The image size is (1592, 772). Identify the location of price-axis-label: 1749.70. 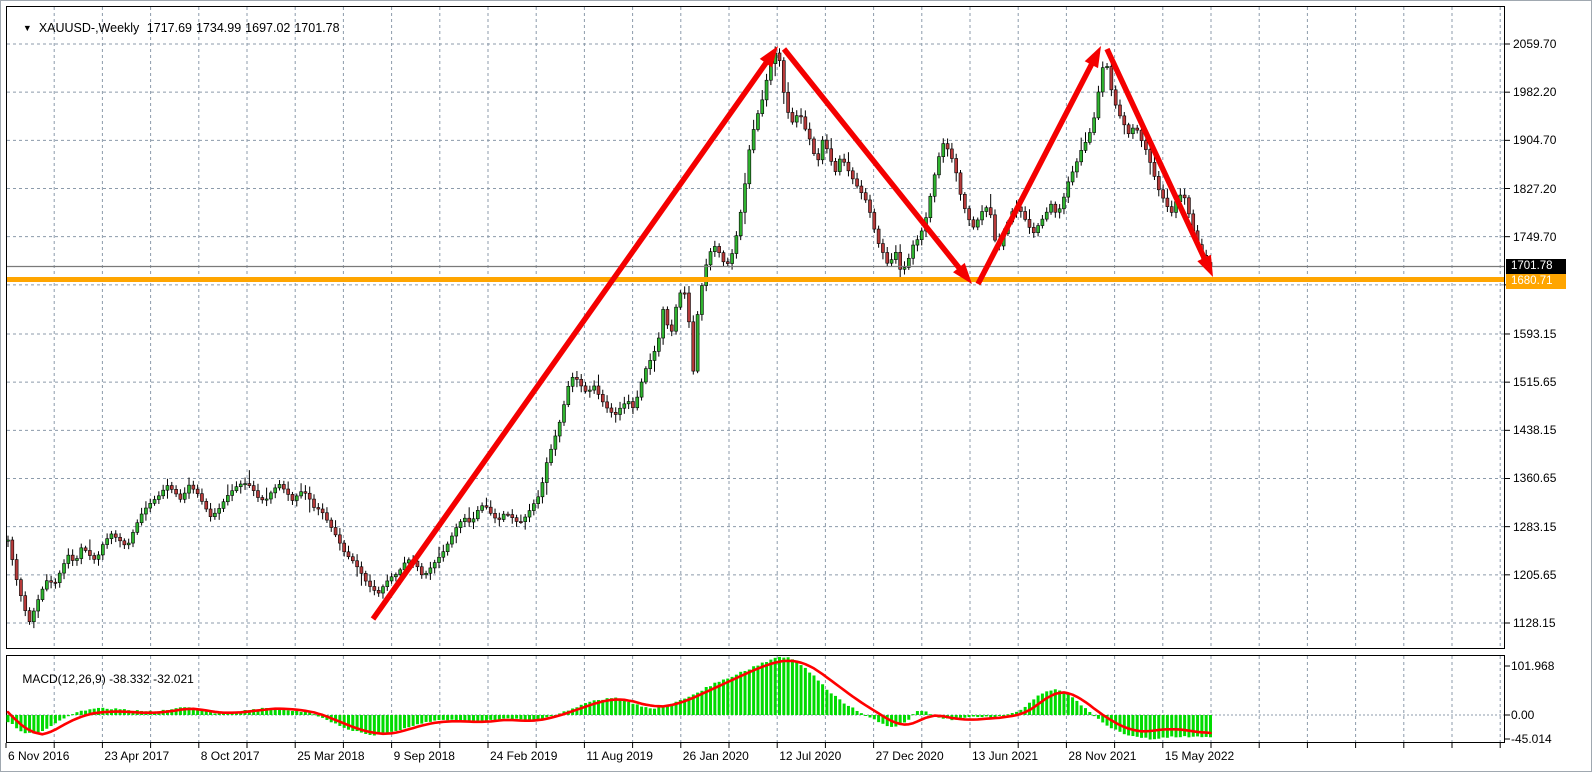
(1535, 236).